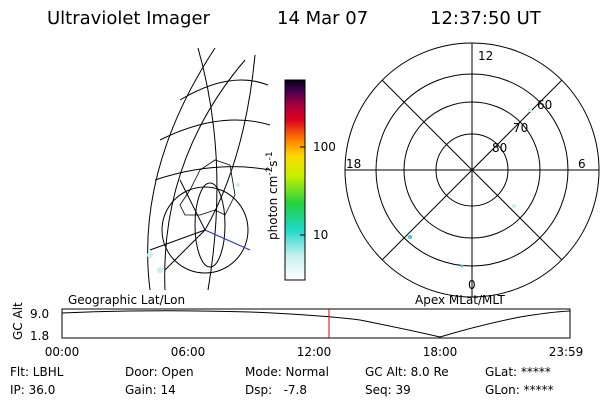  What do you see at coordinates (37, 372) in the screenshot?
I see `status-field: Flt: LBHL` at bounding box center [37, 372].